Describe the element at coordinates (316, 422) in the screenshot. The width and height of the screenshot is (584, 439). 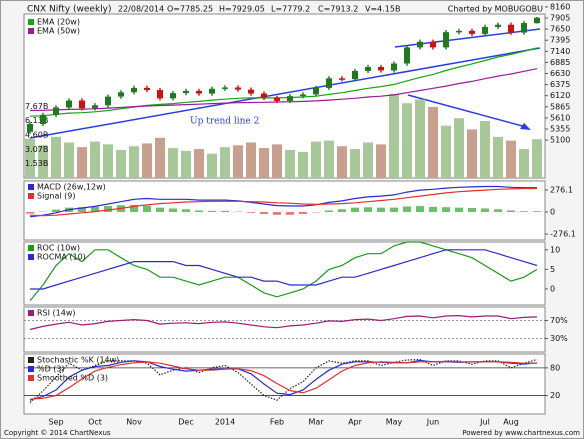
I see `x-tick-label: Mar` at that location.